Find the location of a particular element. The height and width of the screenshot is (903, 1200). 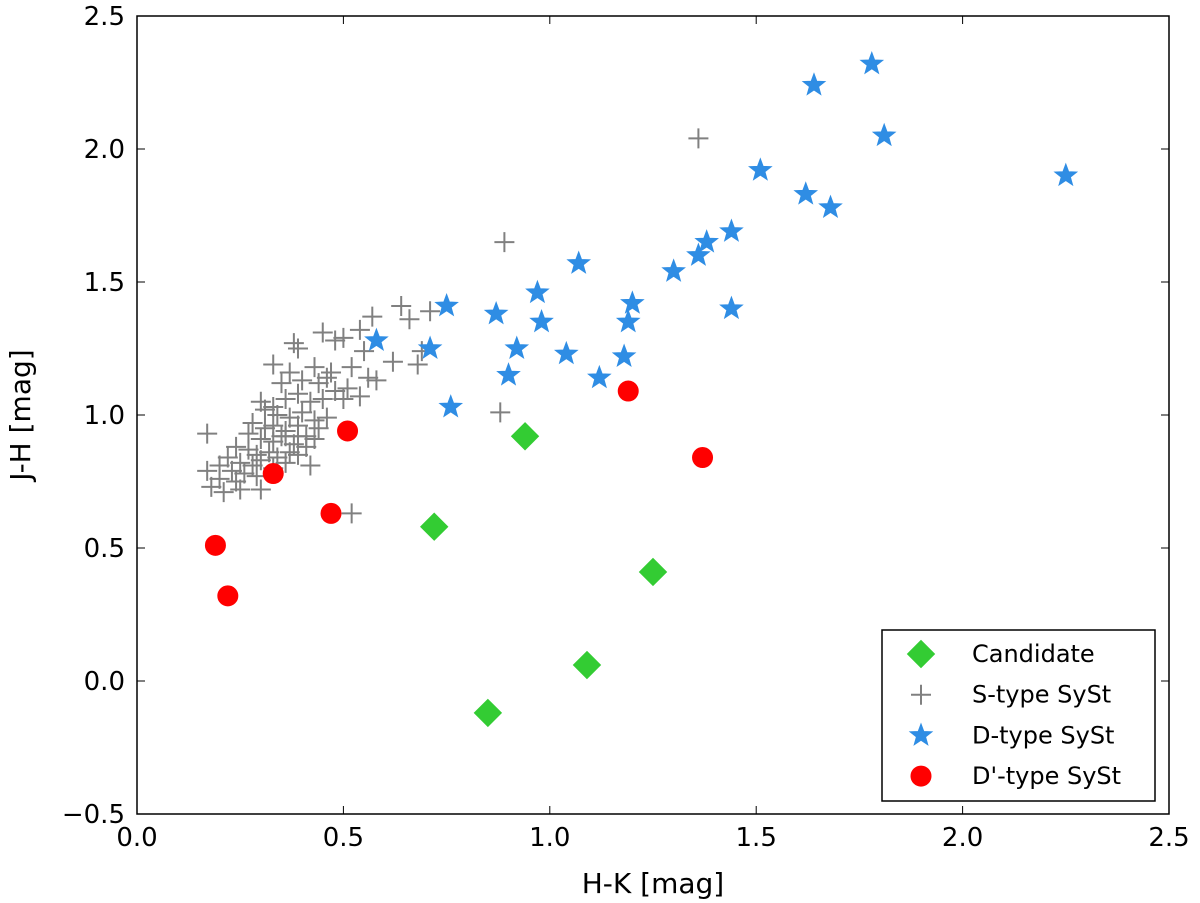

y-tick-label: 1.0 is located at coordinates (104, 416).